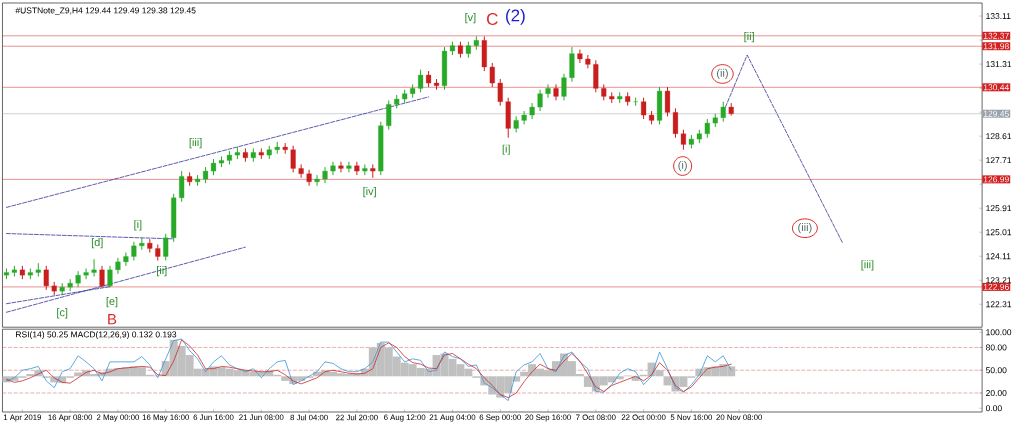 The height and width of the screenshot is (432, 1024). I want to click on ref-line-label: 130.44, so click(996, 87).